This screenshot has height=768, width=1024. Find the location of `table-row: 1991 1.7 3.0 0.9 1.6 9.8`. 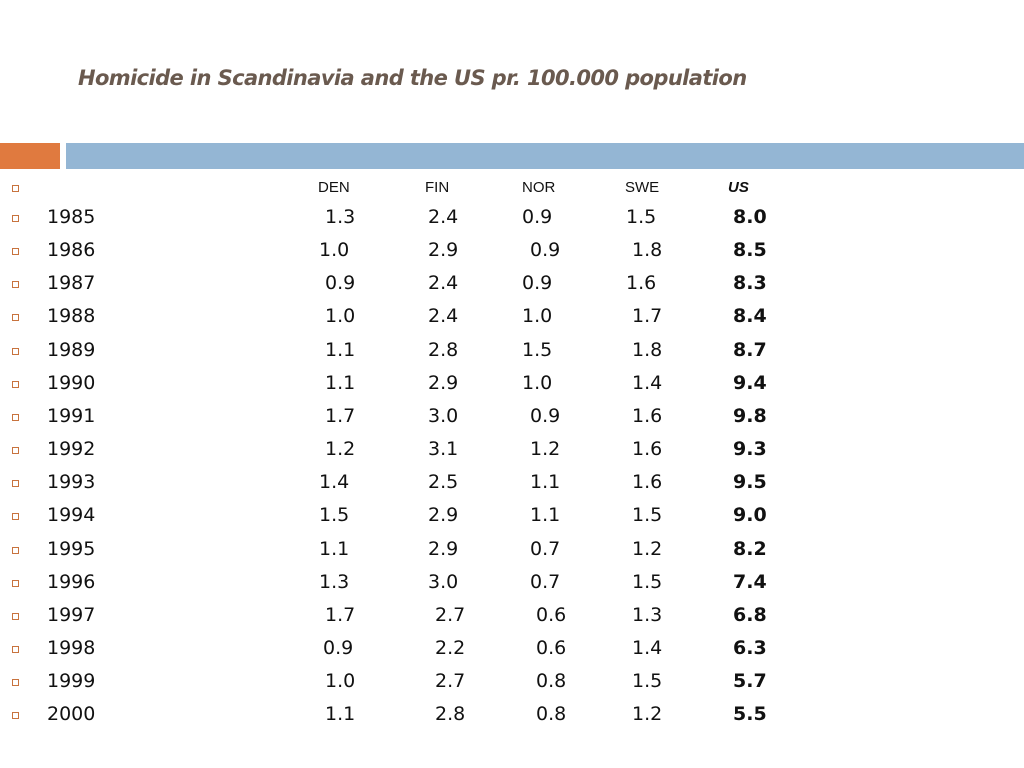

table-row: 1991 1.7 3.0 0.9 1.6 9.8 is located at coordinates (512, 422).